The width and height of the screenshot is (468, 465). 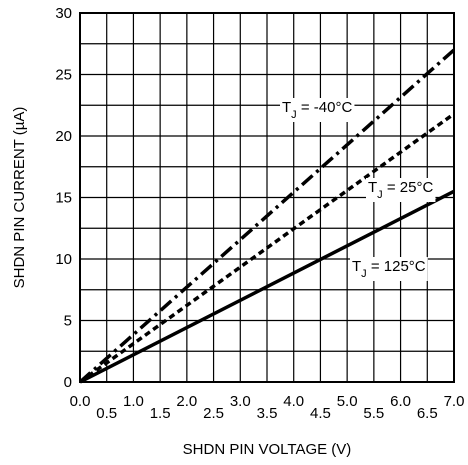 What do you see at coordinates (80, 401) in the screenshot?
I see `x-tick-label: 0.0` at bounding box center [80, 401].